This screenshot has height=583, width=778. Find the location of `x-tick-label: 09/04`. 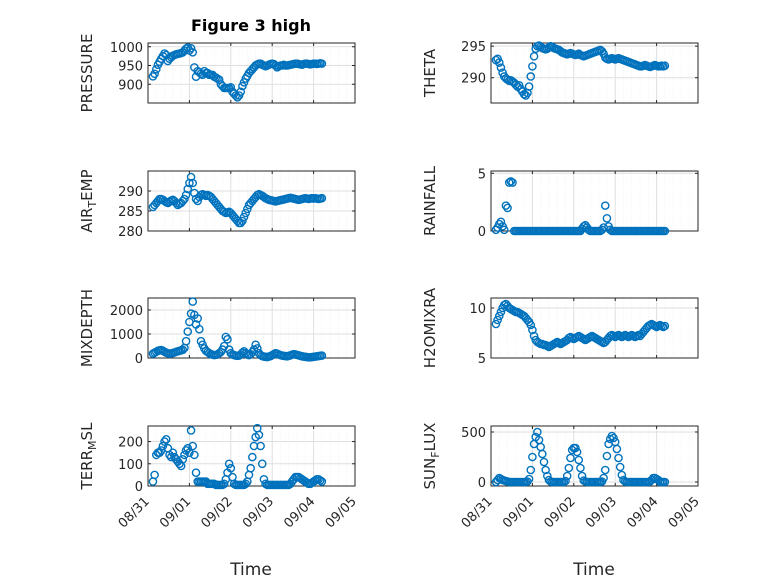

x-tick-label: 09/04 is located at coordinates (299, 512).